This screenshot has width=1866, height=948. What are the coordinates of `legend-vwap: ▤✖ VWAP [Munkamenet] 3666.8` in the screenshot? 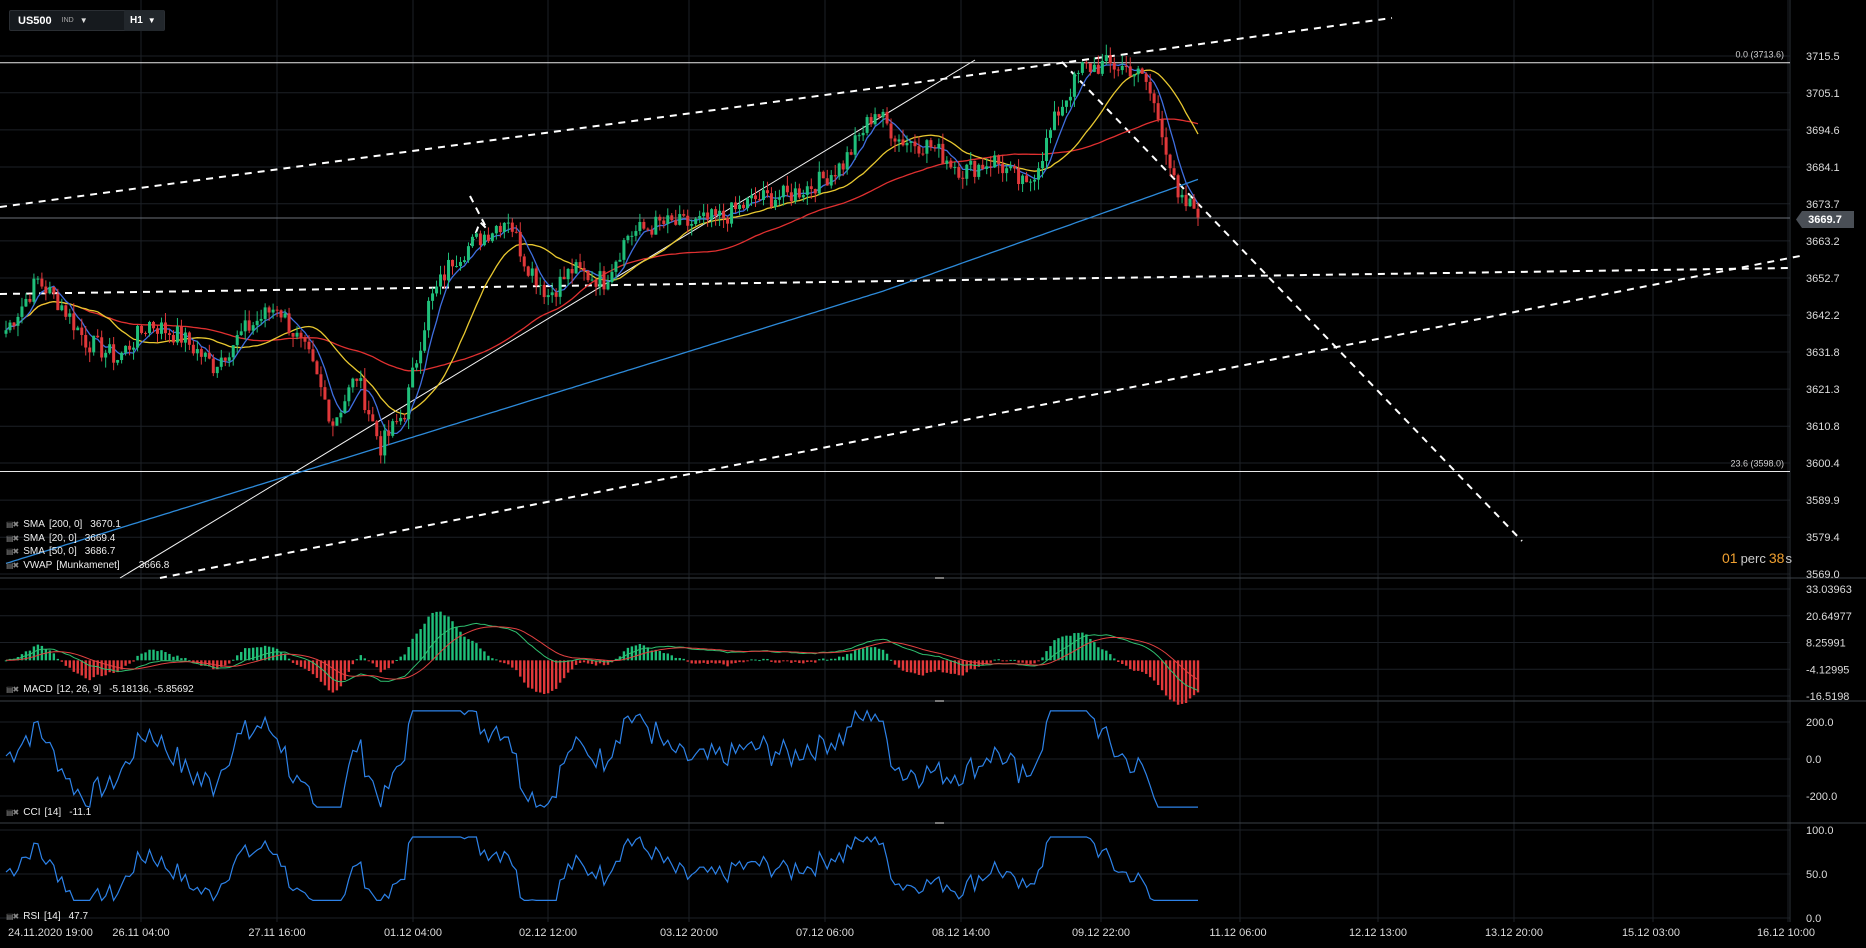 It's located at (88, 565).